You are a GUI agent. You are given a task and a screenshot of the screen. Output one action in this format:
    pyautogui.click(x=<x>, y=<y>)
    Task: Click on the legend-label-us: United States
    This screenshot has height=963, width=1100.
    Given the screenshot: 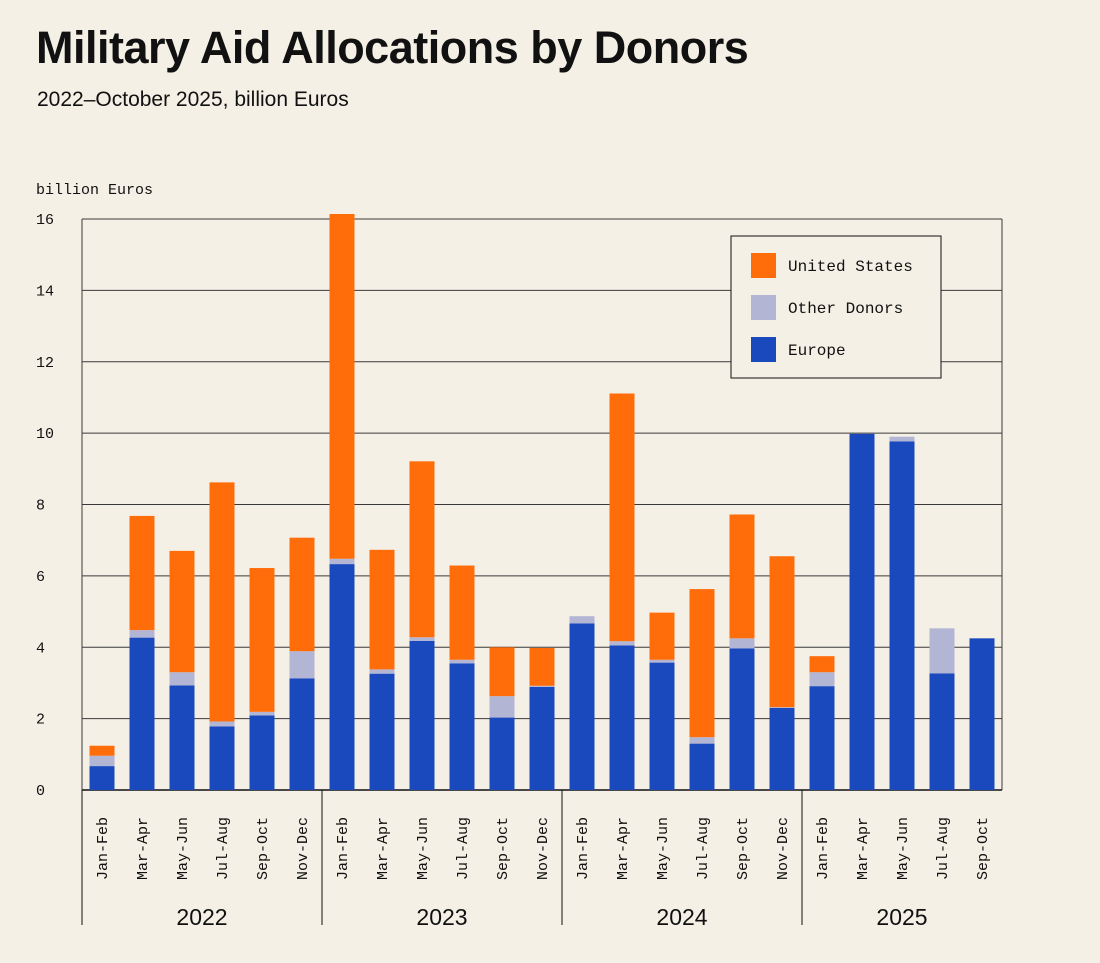 What is the action you would take?
    pyautogui.click(x=850, y=267)
    